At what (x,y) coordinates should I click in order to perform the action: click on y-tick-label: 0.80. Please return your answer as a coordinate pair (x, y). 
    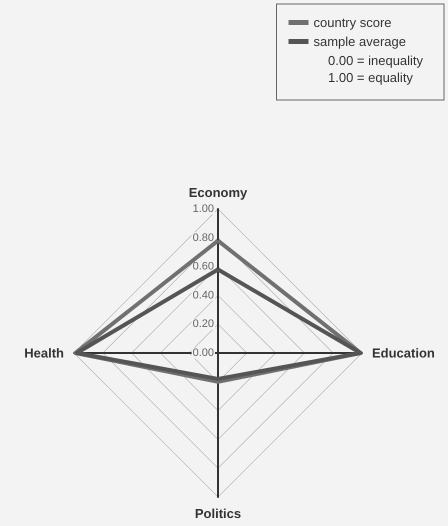
    Looking at the image, I should click on (203, 238).